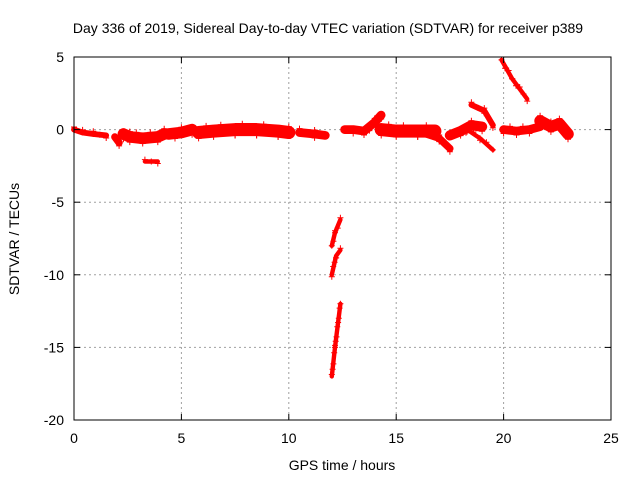 The image size is (640, 480). I want to click on x-tick-label: 5, so click(182, 438).